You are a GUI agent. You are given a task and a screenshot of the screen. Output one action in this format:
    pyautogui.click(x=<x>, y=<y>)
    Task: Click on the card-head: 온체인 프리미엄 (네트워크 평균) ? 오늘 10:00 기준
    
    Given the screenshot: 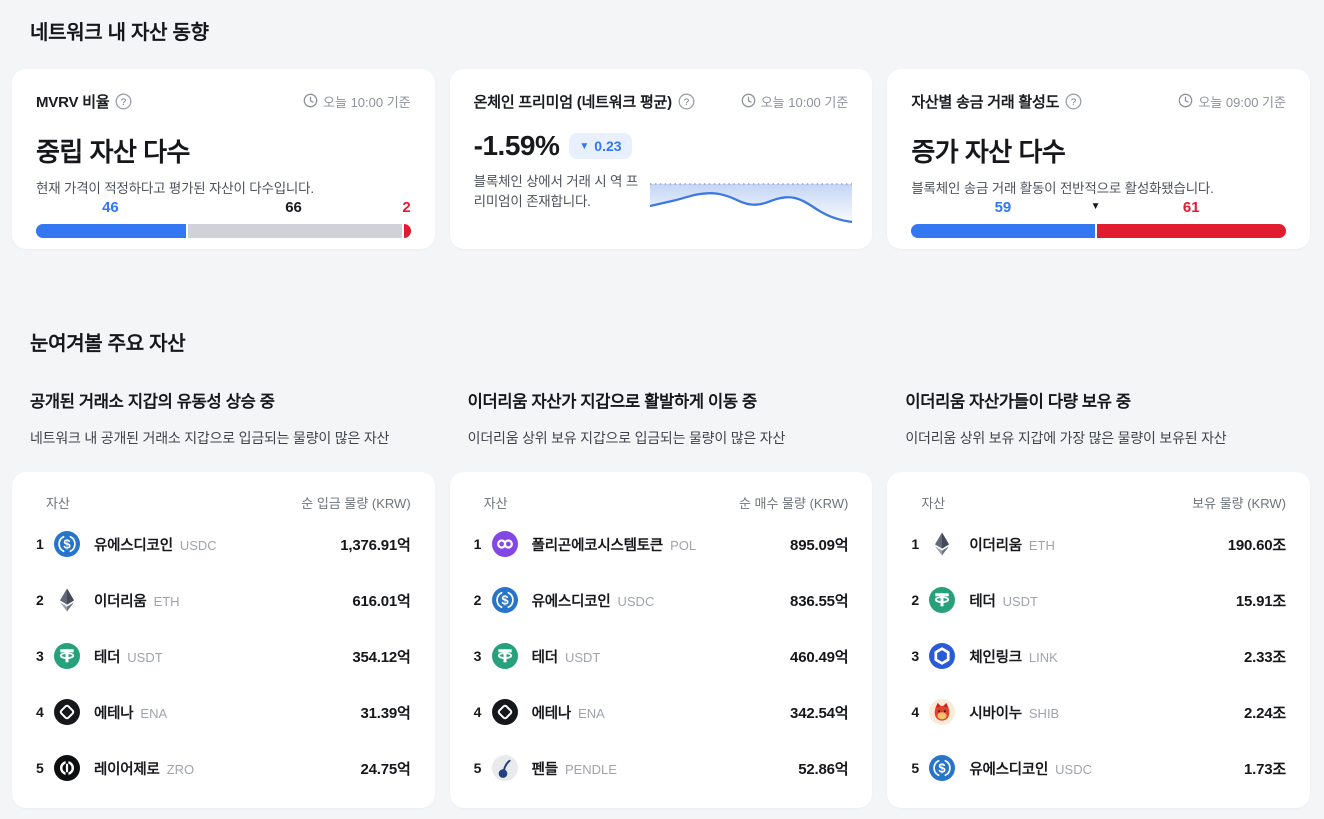 What is the action you would take?
    pyautogui.click(x=660, y=101)
    